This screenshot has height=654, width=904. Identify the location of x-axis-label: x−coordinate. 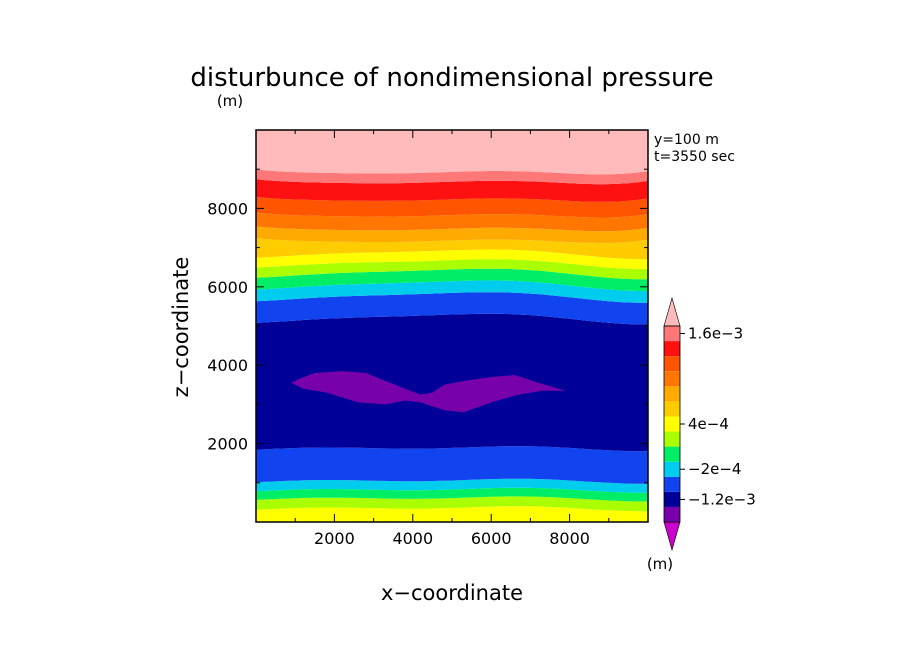
(452, 593).